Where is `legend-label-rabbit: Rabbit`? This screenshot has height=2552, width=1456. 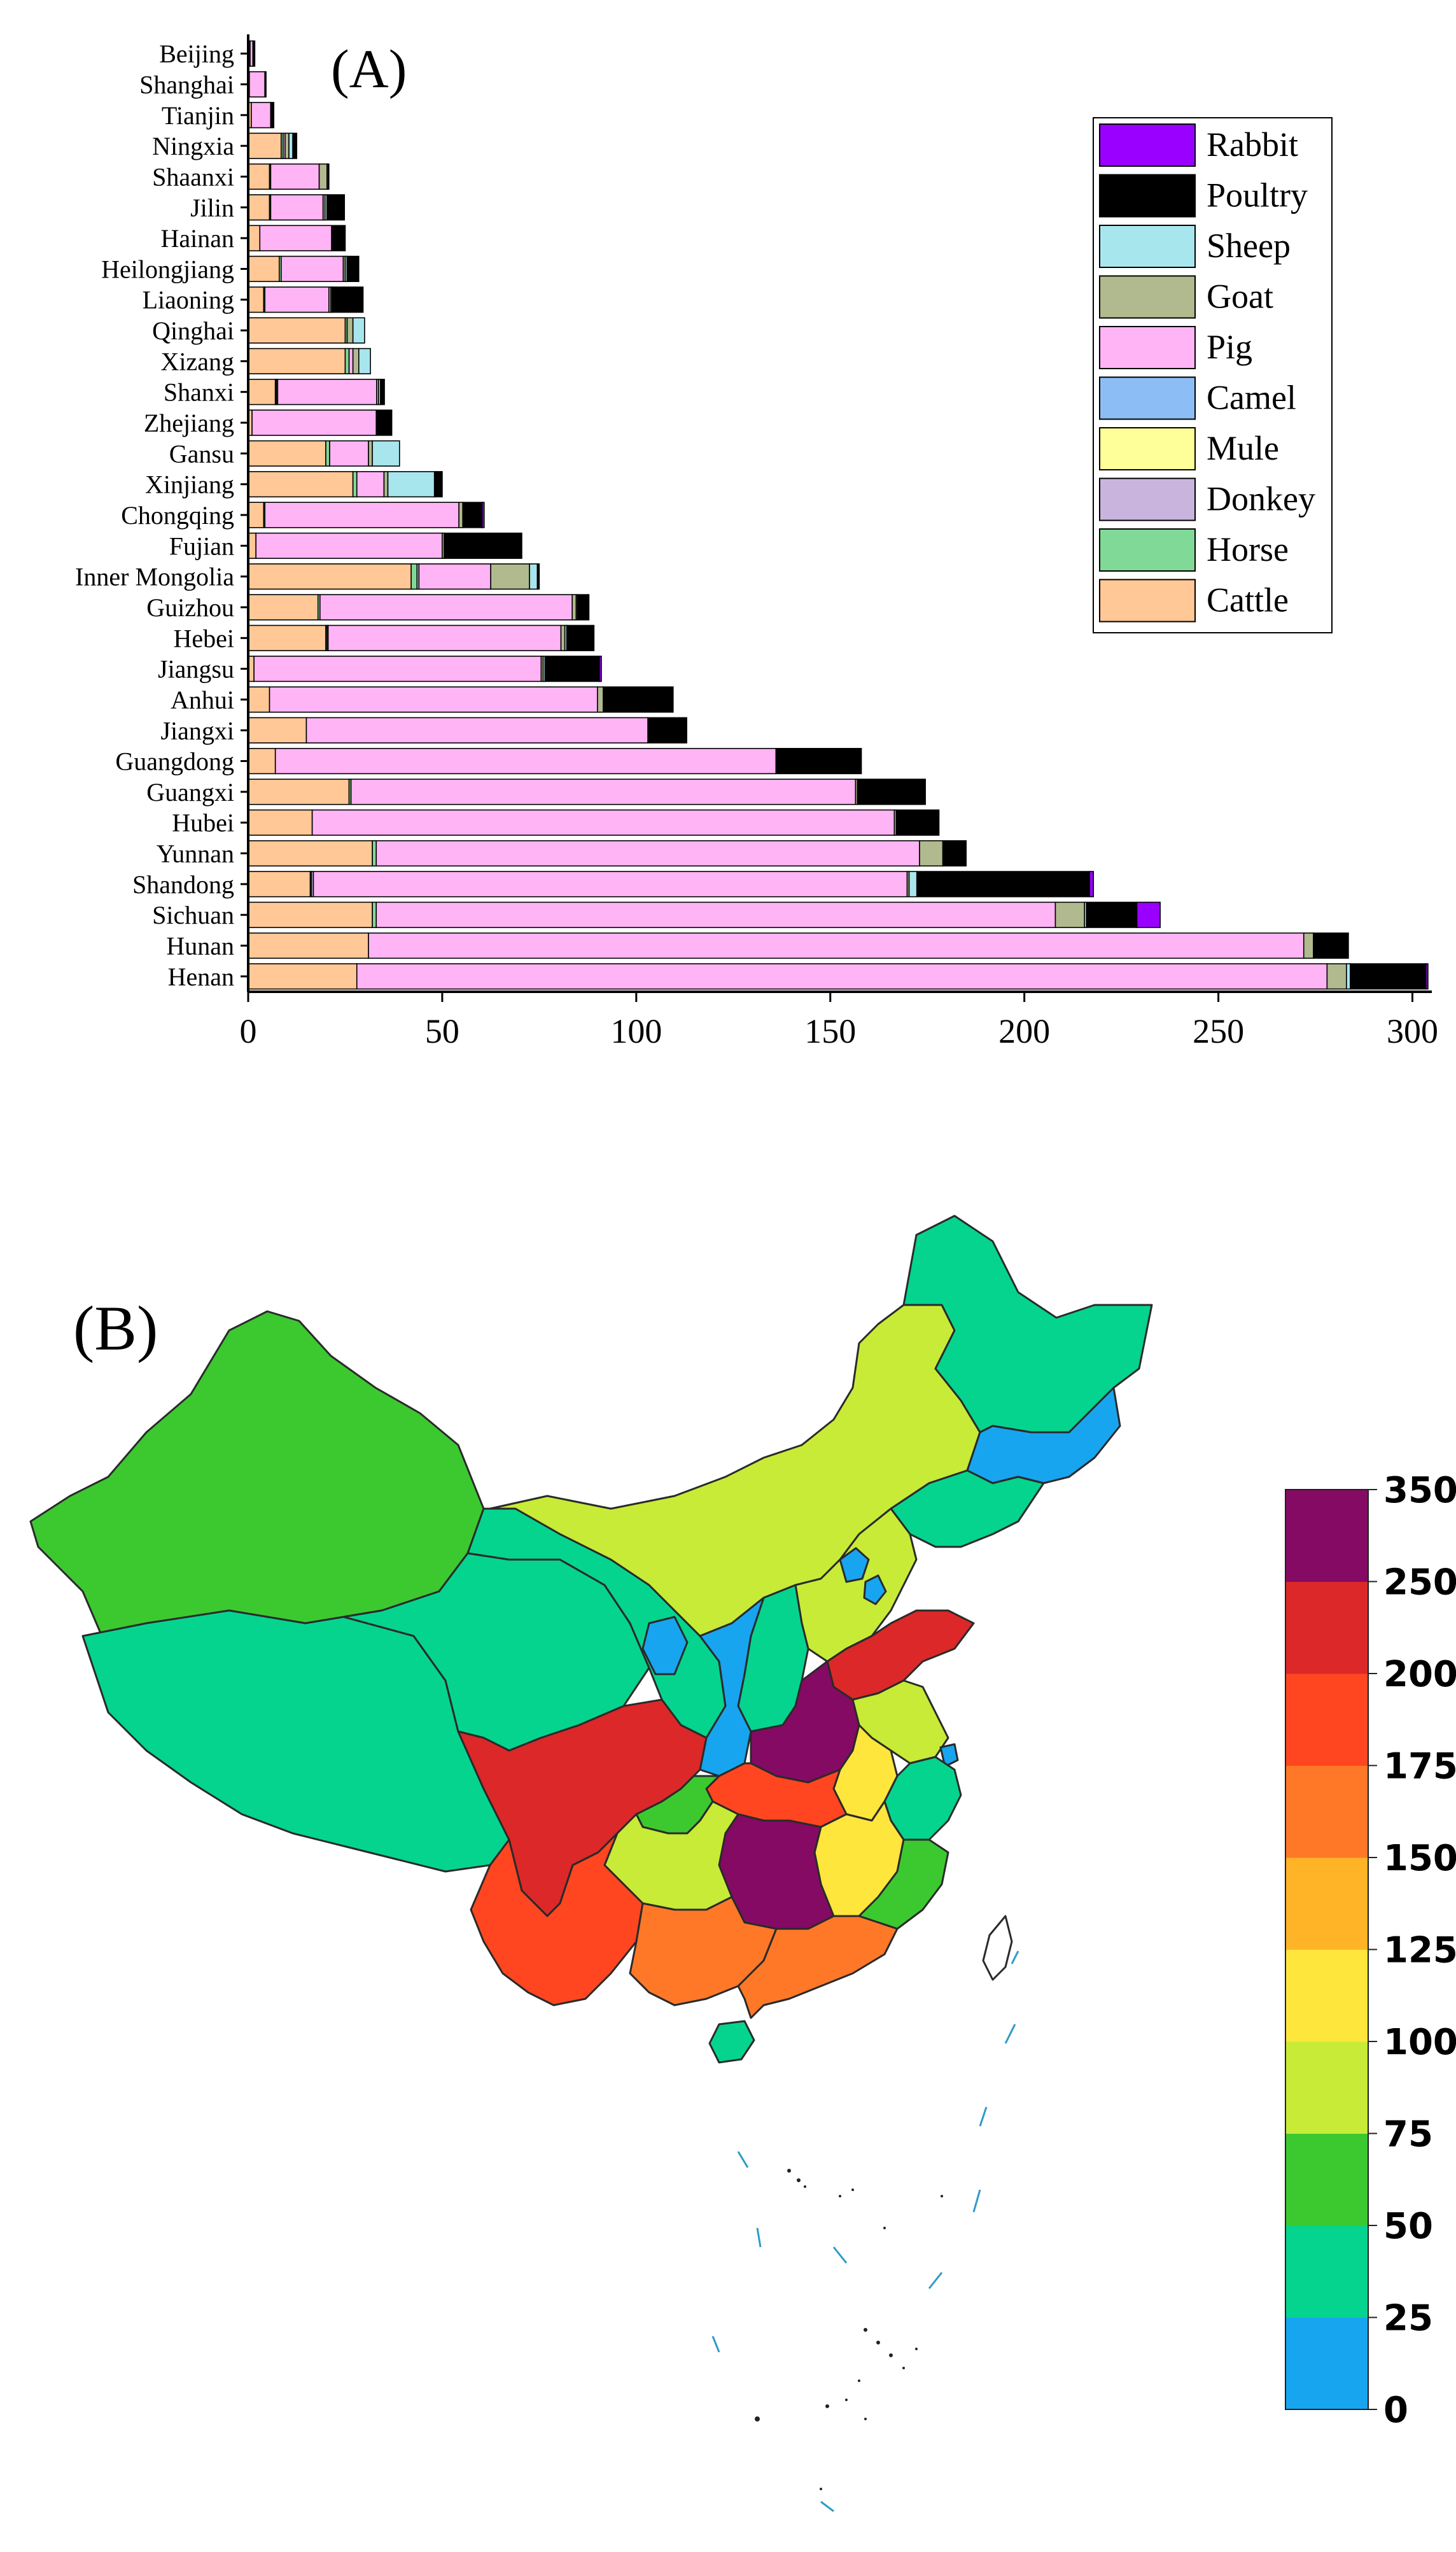
legend-label-rabbit: Rabbit is located at coordinates (1252, 144).